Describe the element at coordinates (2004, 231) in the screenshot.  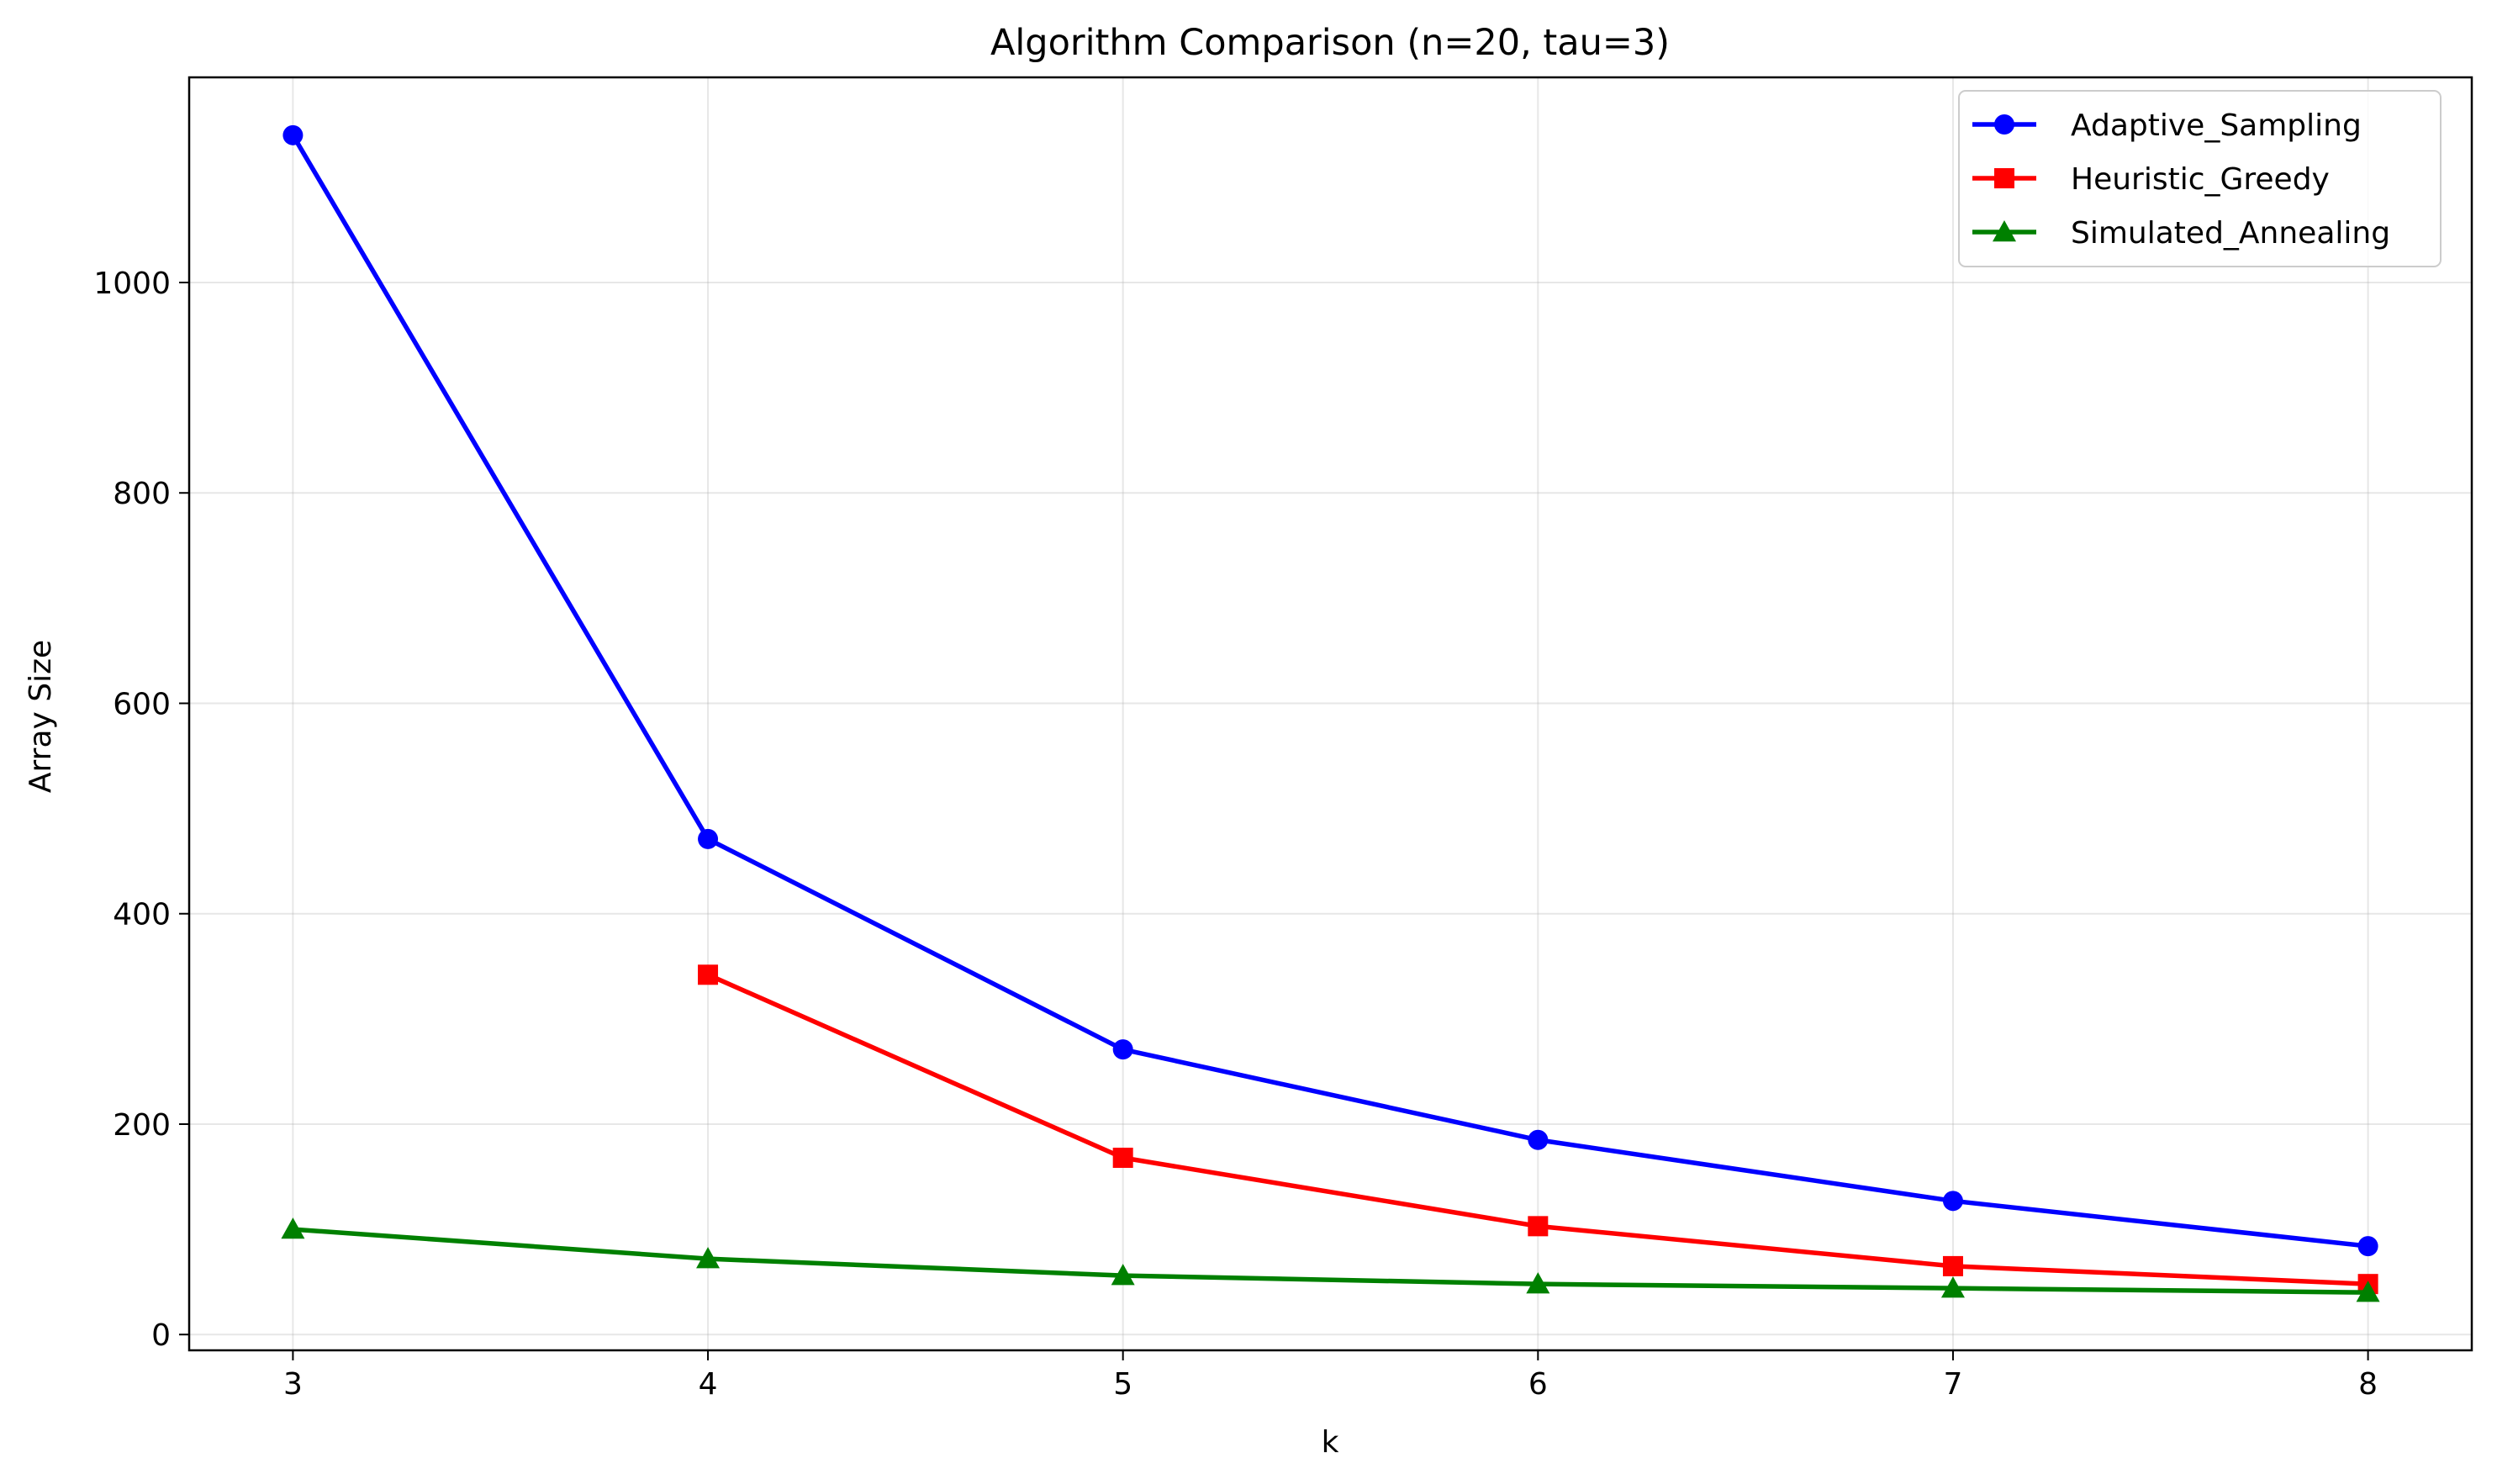
I see `legend-marker-Simulated_Annealing` at that location.